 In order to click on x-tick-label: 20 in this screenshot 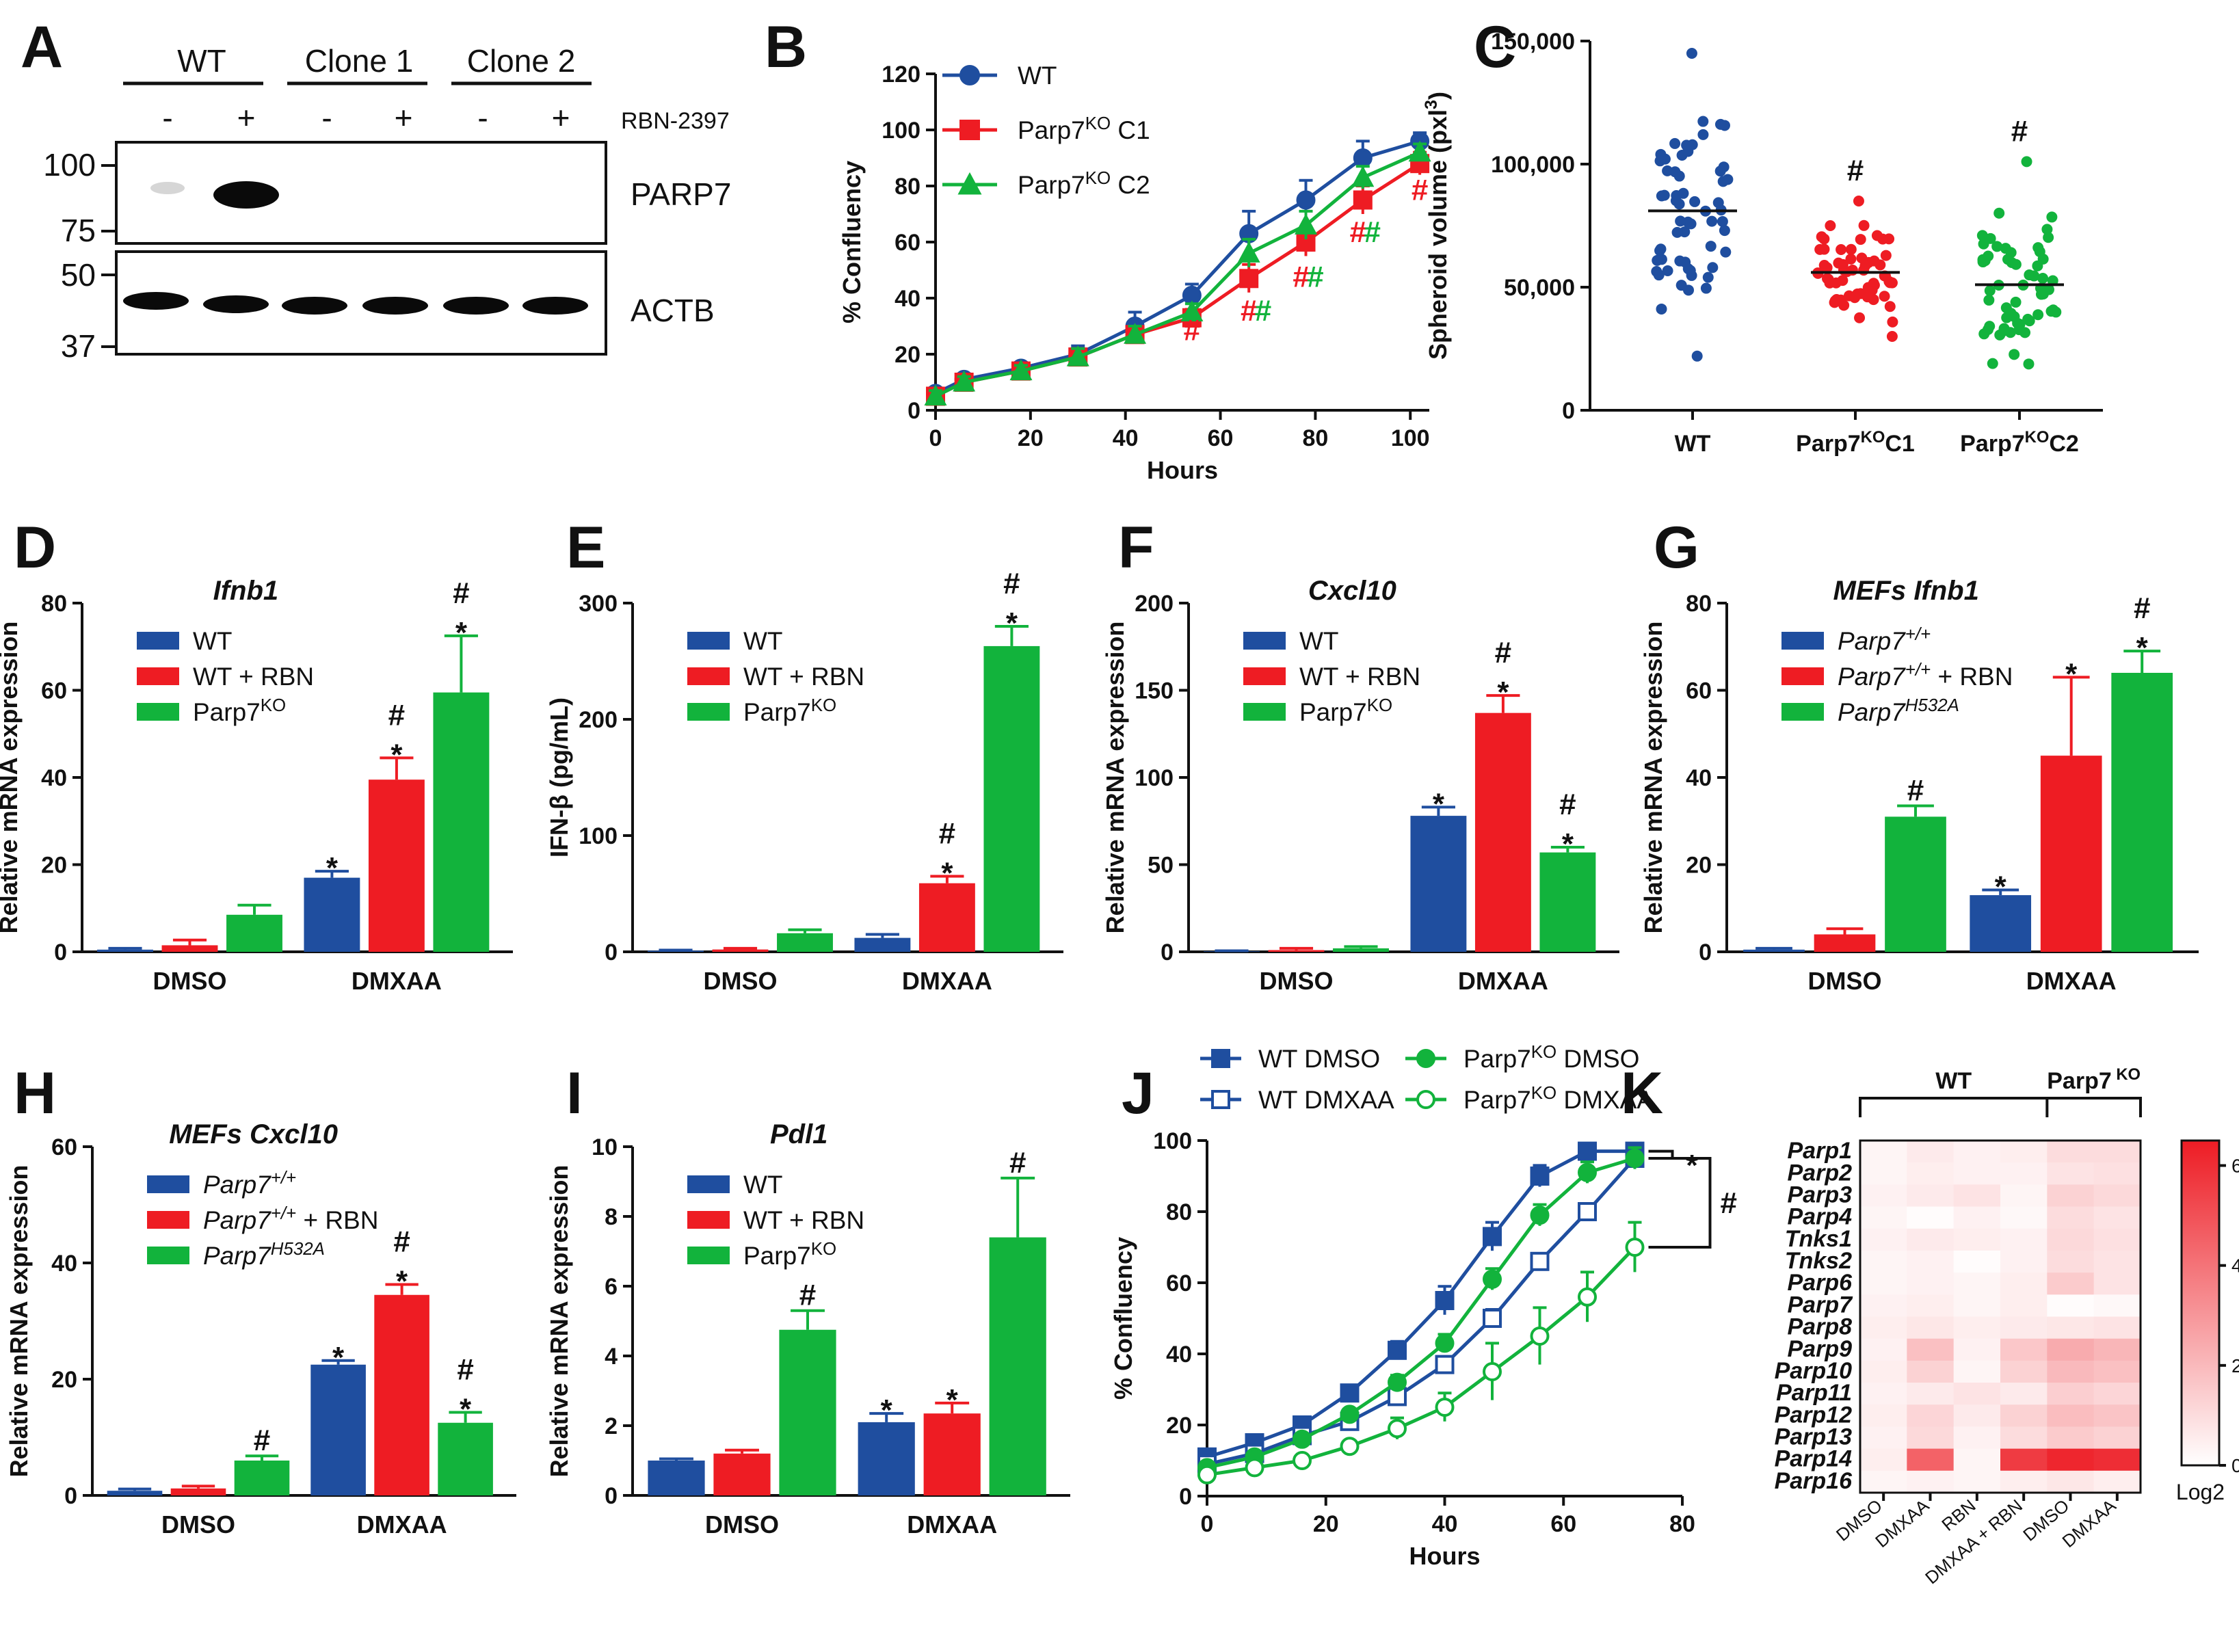, I will do `click(1326, 1524)`.